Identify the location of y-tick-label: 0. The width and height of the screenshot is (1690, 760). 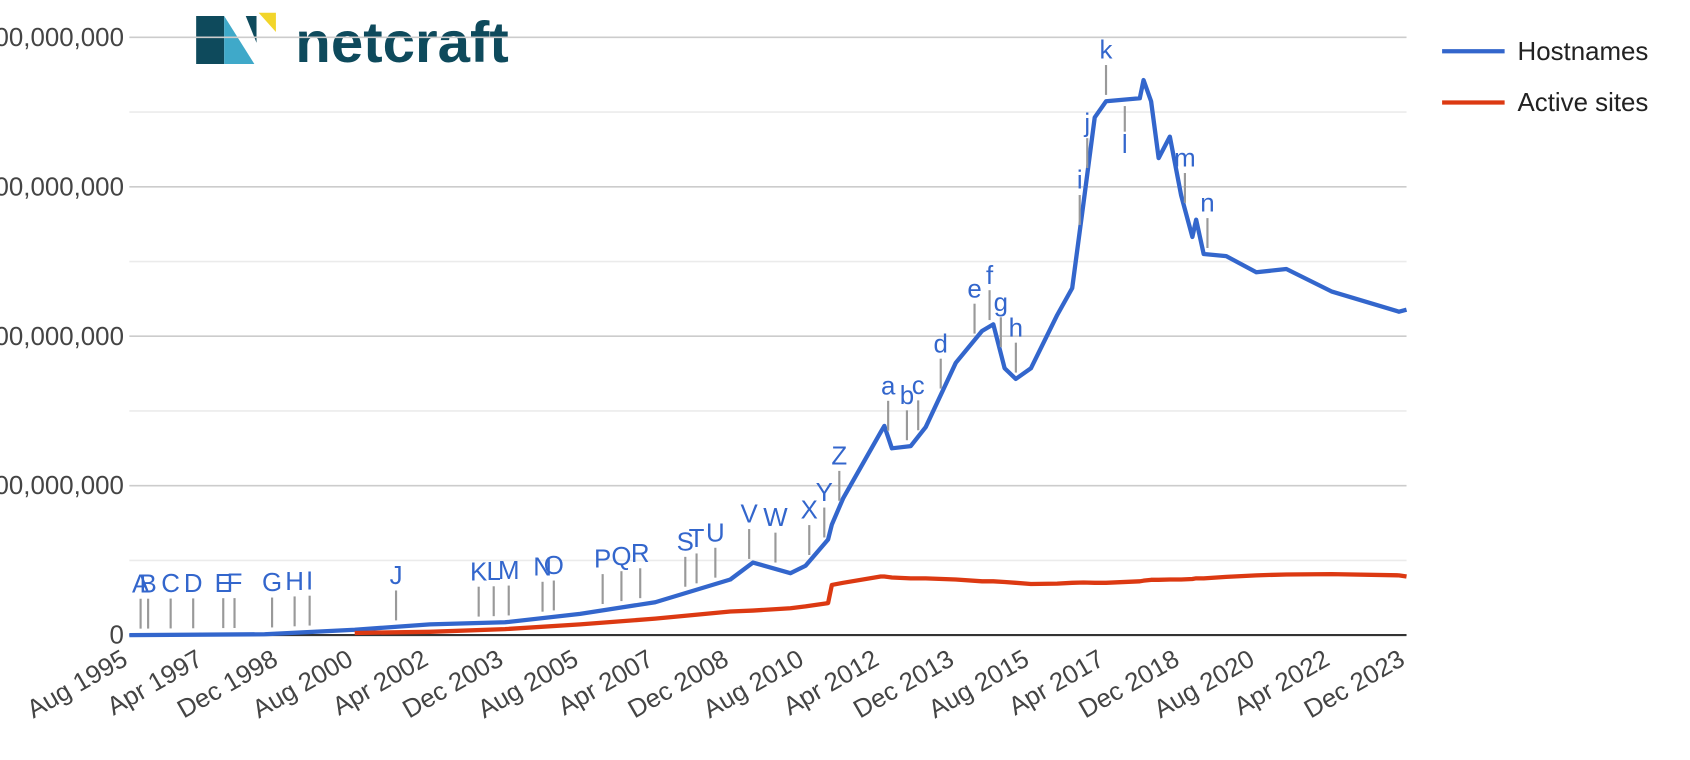
(117, 636).